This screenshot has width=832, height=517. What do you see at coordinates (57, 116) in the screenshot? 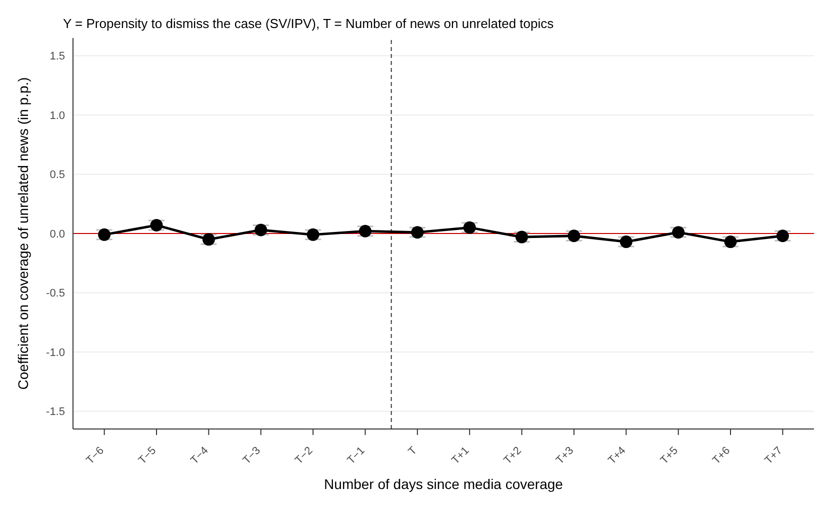
I see `y-tick-label: 1.0` at bounding box center [57, 116].